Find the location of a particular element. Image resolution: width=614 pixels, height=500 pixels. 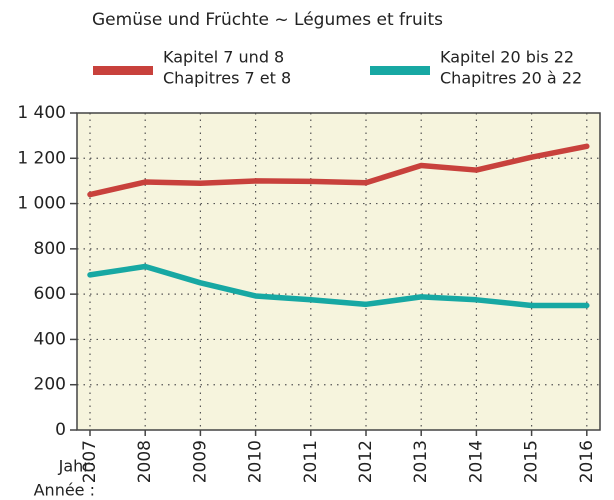

x-tick-label: 2013 is located at coordinates (421, 461).